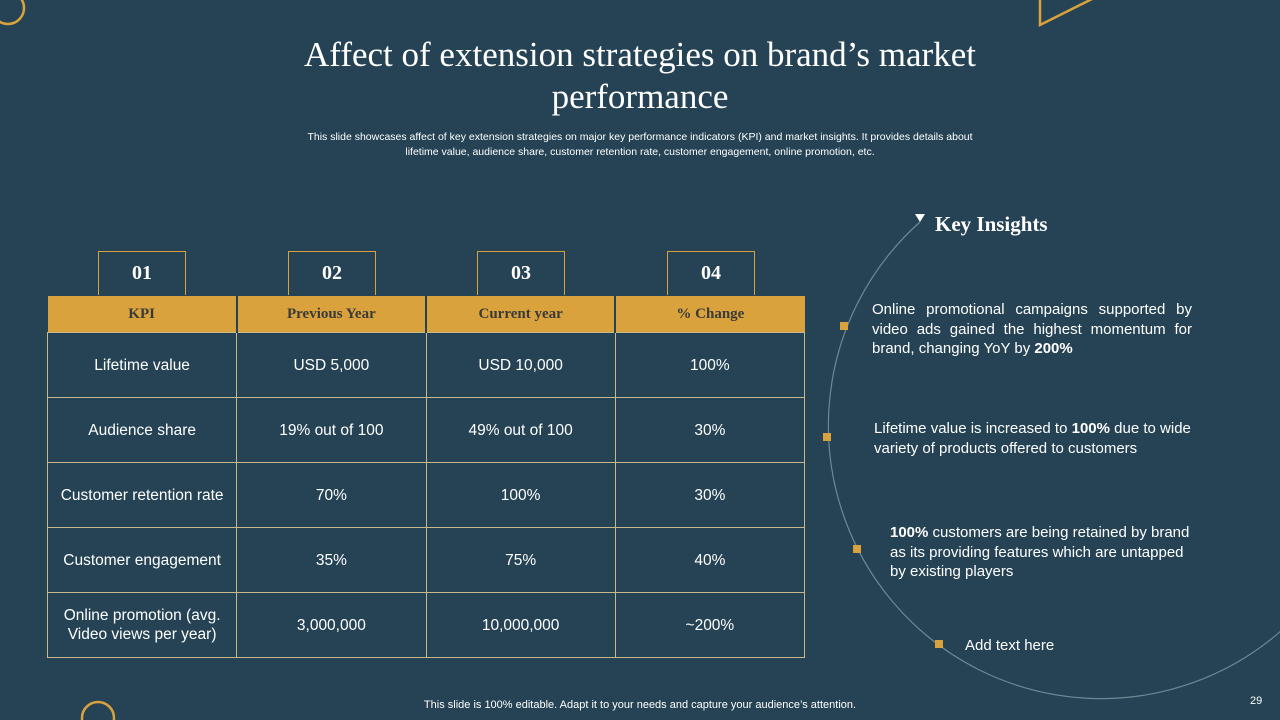  What do you see at coordinates (710, 625) in the screenshot?
I see `table-cell: ~200%` at bounding box center [710, 625].